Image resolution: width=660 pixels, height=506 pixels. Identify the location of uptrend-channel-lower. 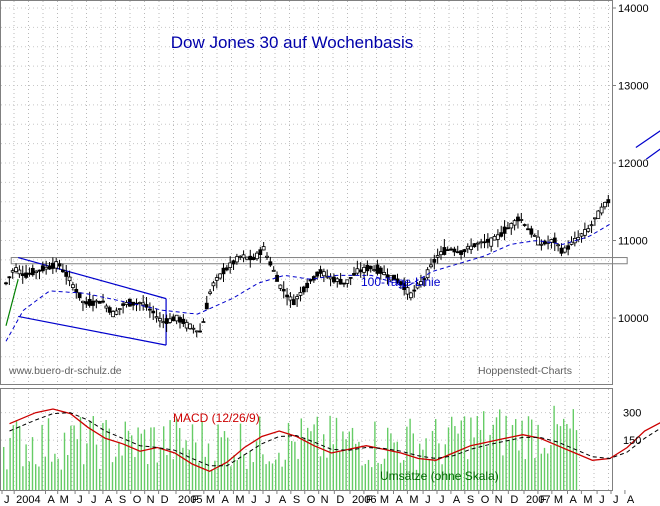
(652, 154).